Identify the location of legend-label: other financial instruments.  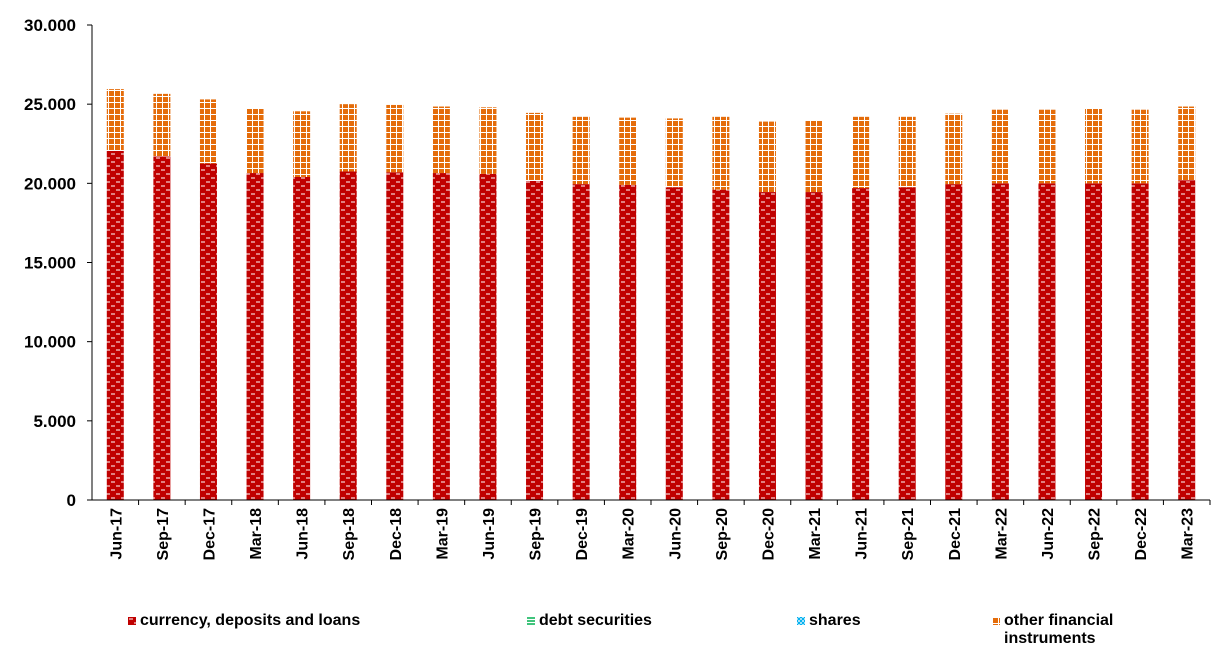
(1059, 629).